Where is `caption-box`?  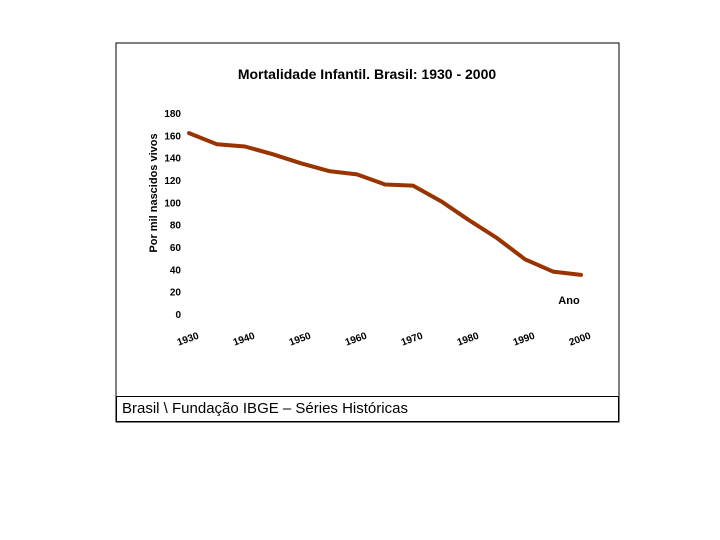
caption-box is located at coordinates (367, 409).